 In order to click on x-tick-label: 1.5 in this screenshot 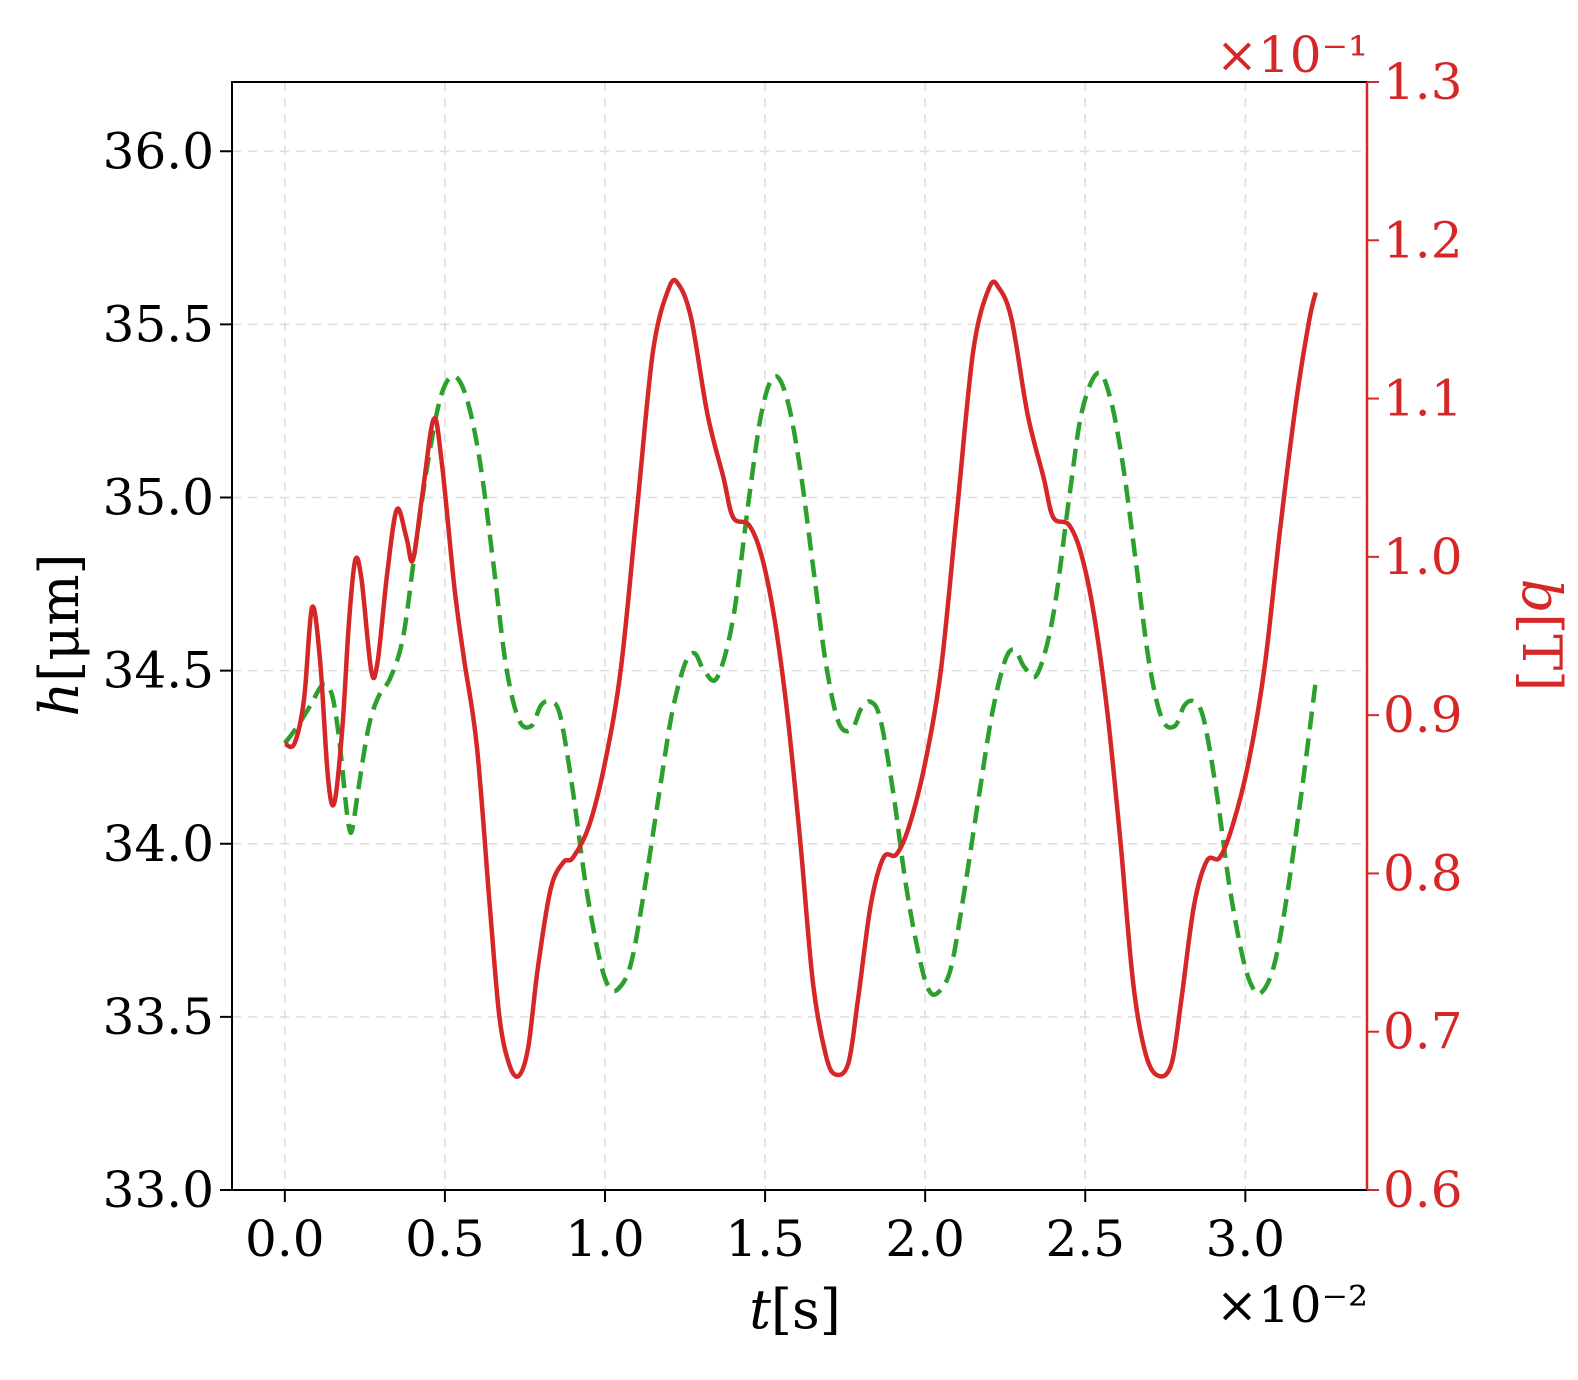, I will do `click(765, 1239)`.